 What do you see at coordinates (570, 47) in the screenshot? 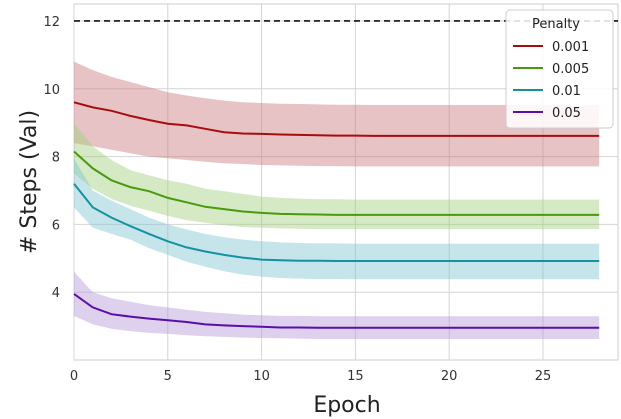
I see `legend-label-0.001: 0.001` at bounding box center [570, 47].